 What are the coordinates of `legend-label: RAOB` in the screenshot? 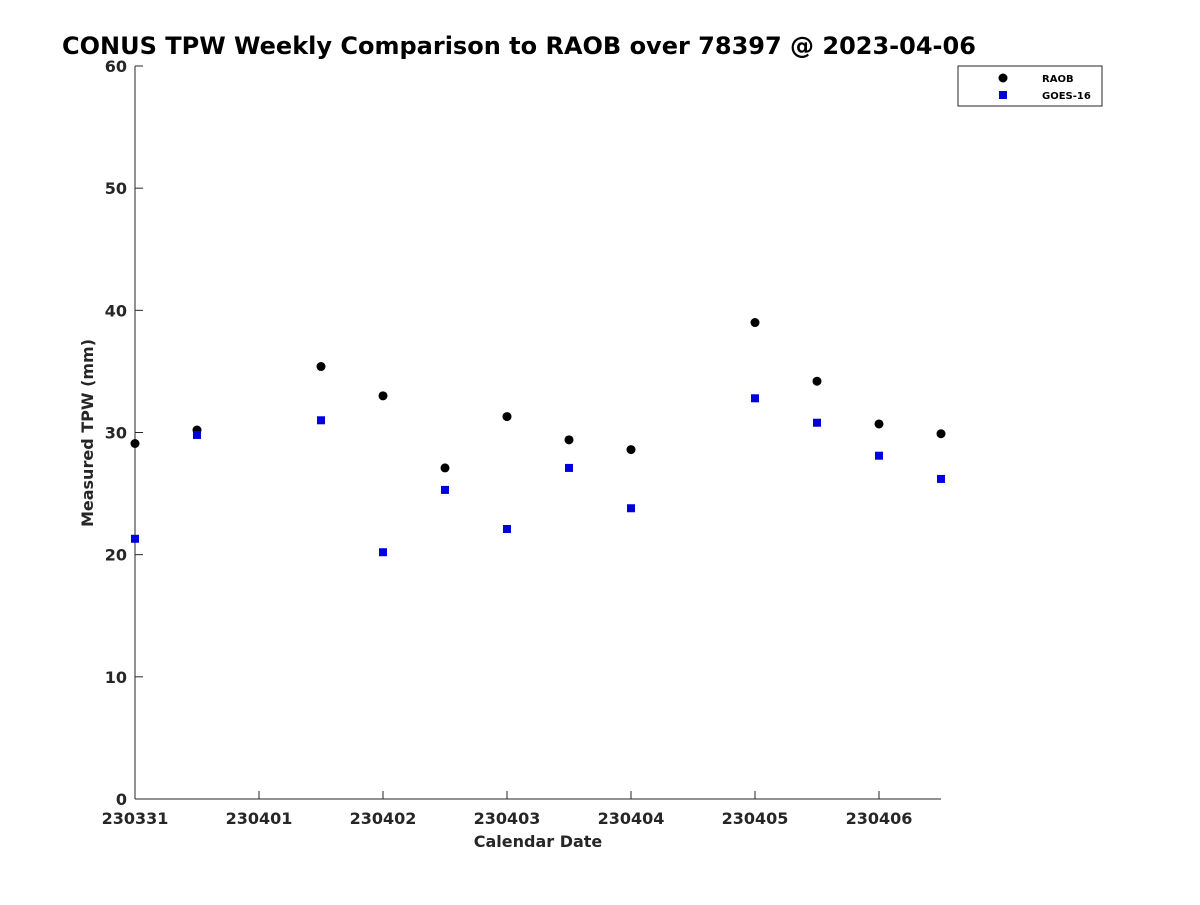 It's located at (1058, 79).